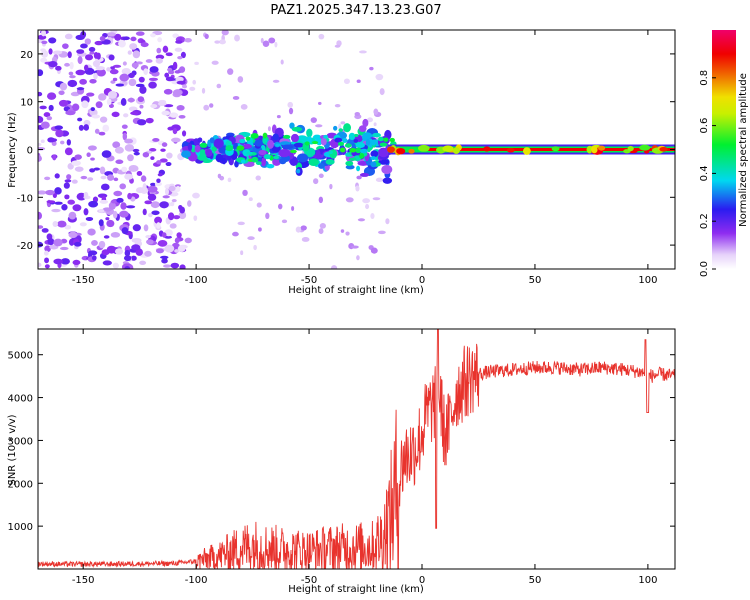 The height and width of the screenshot is (600, 750). I want to click on spectrogram-xtick-label: -150, so click(83, 280).